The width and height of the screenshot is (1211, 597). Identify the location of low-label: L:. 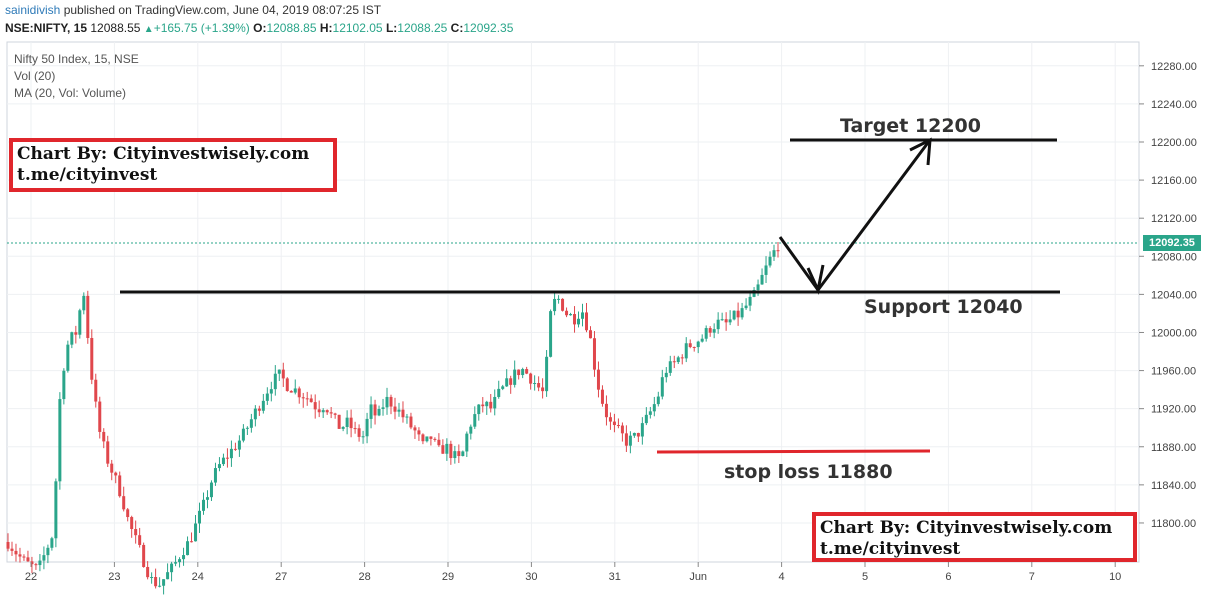
(391, 28).